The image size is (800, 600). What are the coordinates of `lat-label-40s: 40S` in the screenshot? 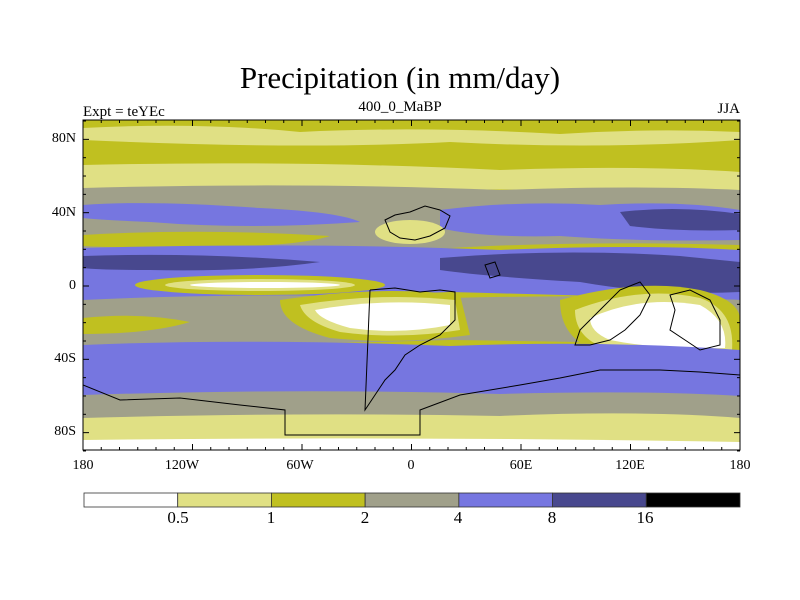 It's located at (65, 358).